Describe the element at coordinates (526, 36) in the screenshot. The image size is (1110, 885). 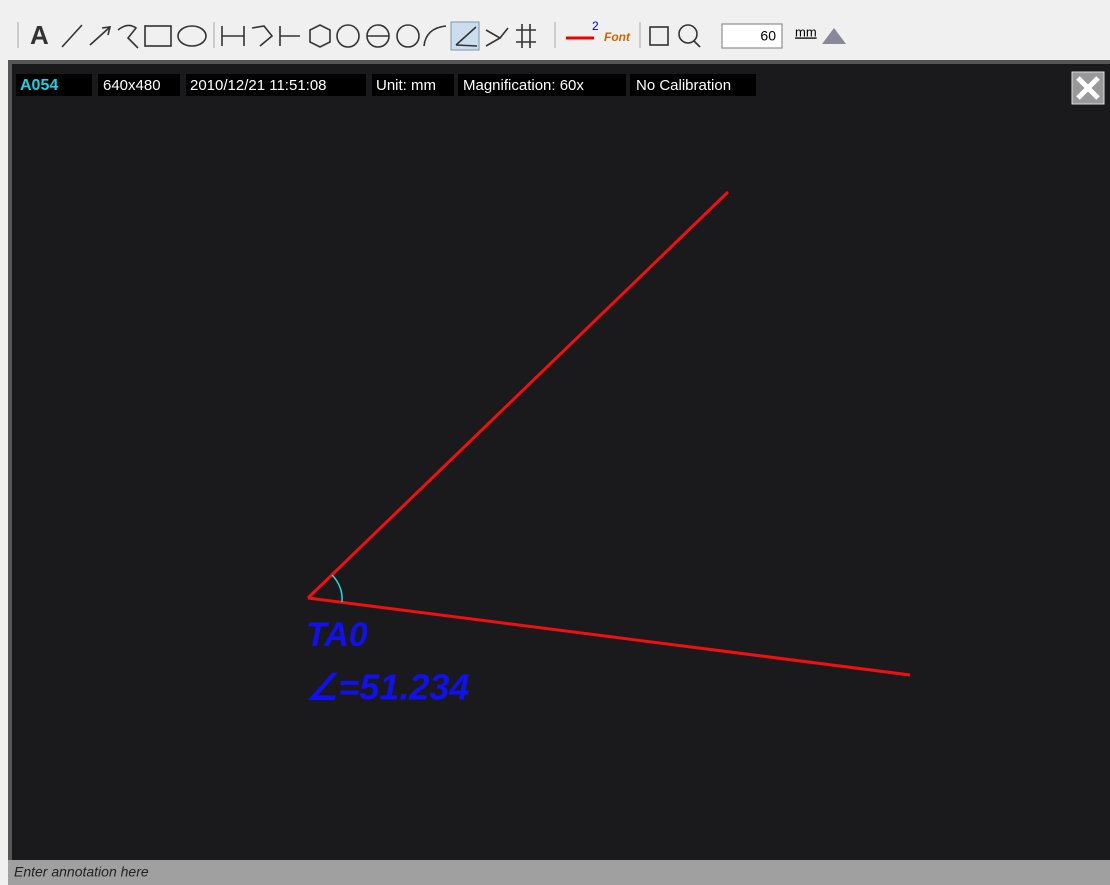
I see `grid-tool` at that location.